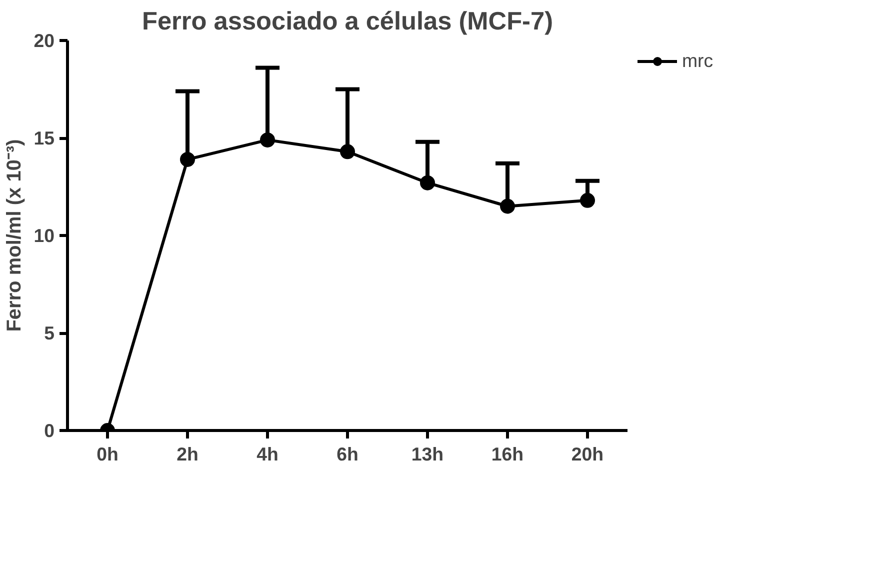 The height and width of the screenshot is (573, 887). Describe the element at coordinates (587, 454) in the screenshot. I see `x-tick-label: 20h` at that location.